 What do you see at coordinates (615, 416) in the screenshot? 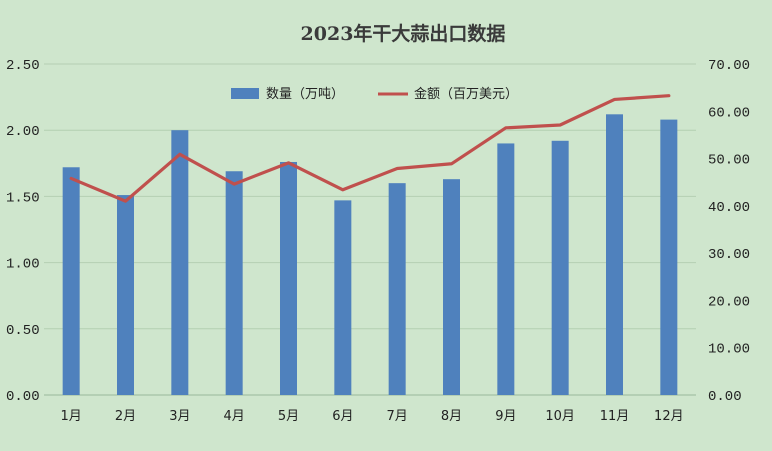
I see `x-axis-tick-label: 11月` at bounding box center [615, 416].